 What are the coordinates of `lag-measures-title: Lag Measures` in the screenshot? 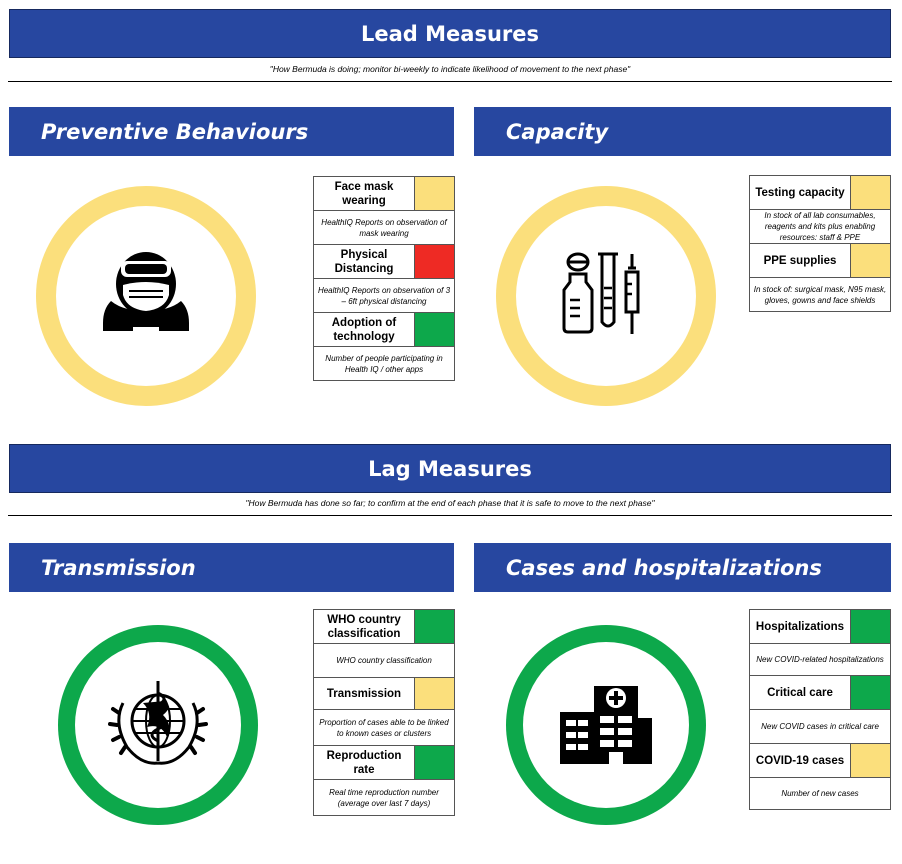 It's located at (450, 468).